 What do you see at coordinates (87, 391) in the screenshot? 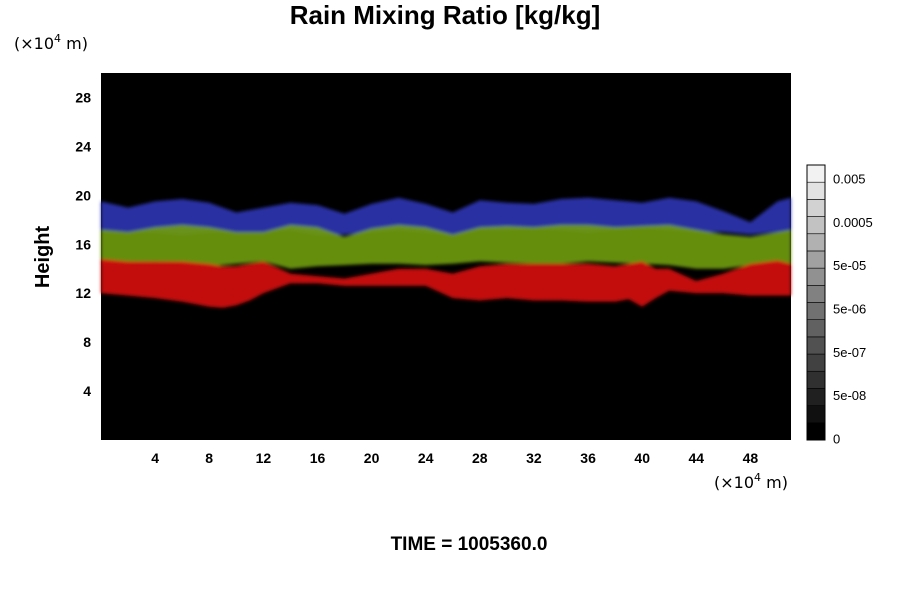
I see `y-tick-label: 4` at bounding box center [87, 391].